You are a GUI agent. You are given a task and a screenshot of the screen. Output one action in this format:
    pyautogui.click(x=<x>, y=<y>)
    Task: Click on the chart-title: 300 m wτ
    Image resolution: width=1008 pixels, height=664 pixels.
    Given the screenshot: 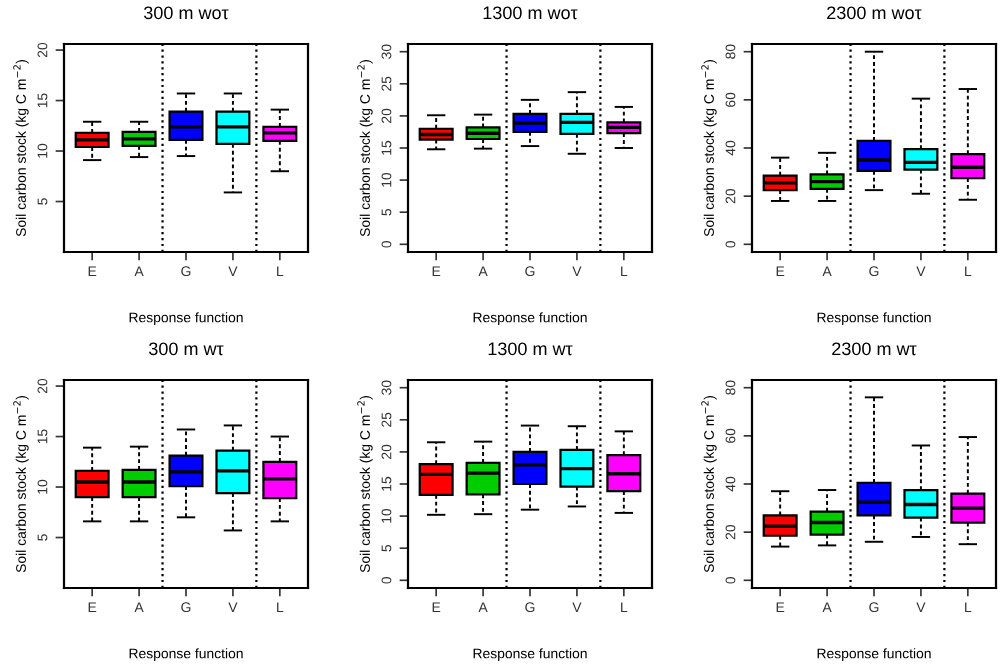 What is the action you would take?
    pyautogui.click(x=186, y=349)
    